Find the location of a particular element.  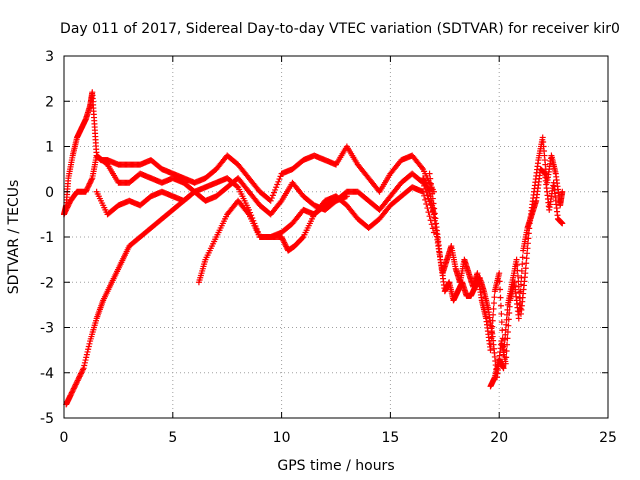

y-tick-label: 0 is located at coordinates (49, 193).